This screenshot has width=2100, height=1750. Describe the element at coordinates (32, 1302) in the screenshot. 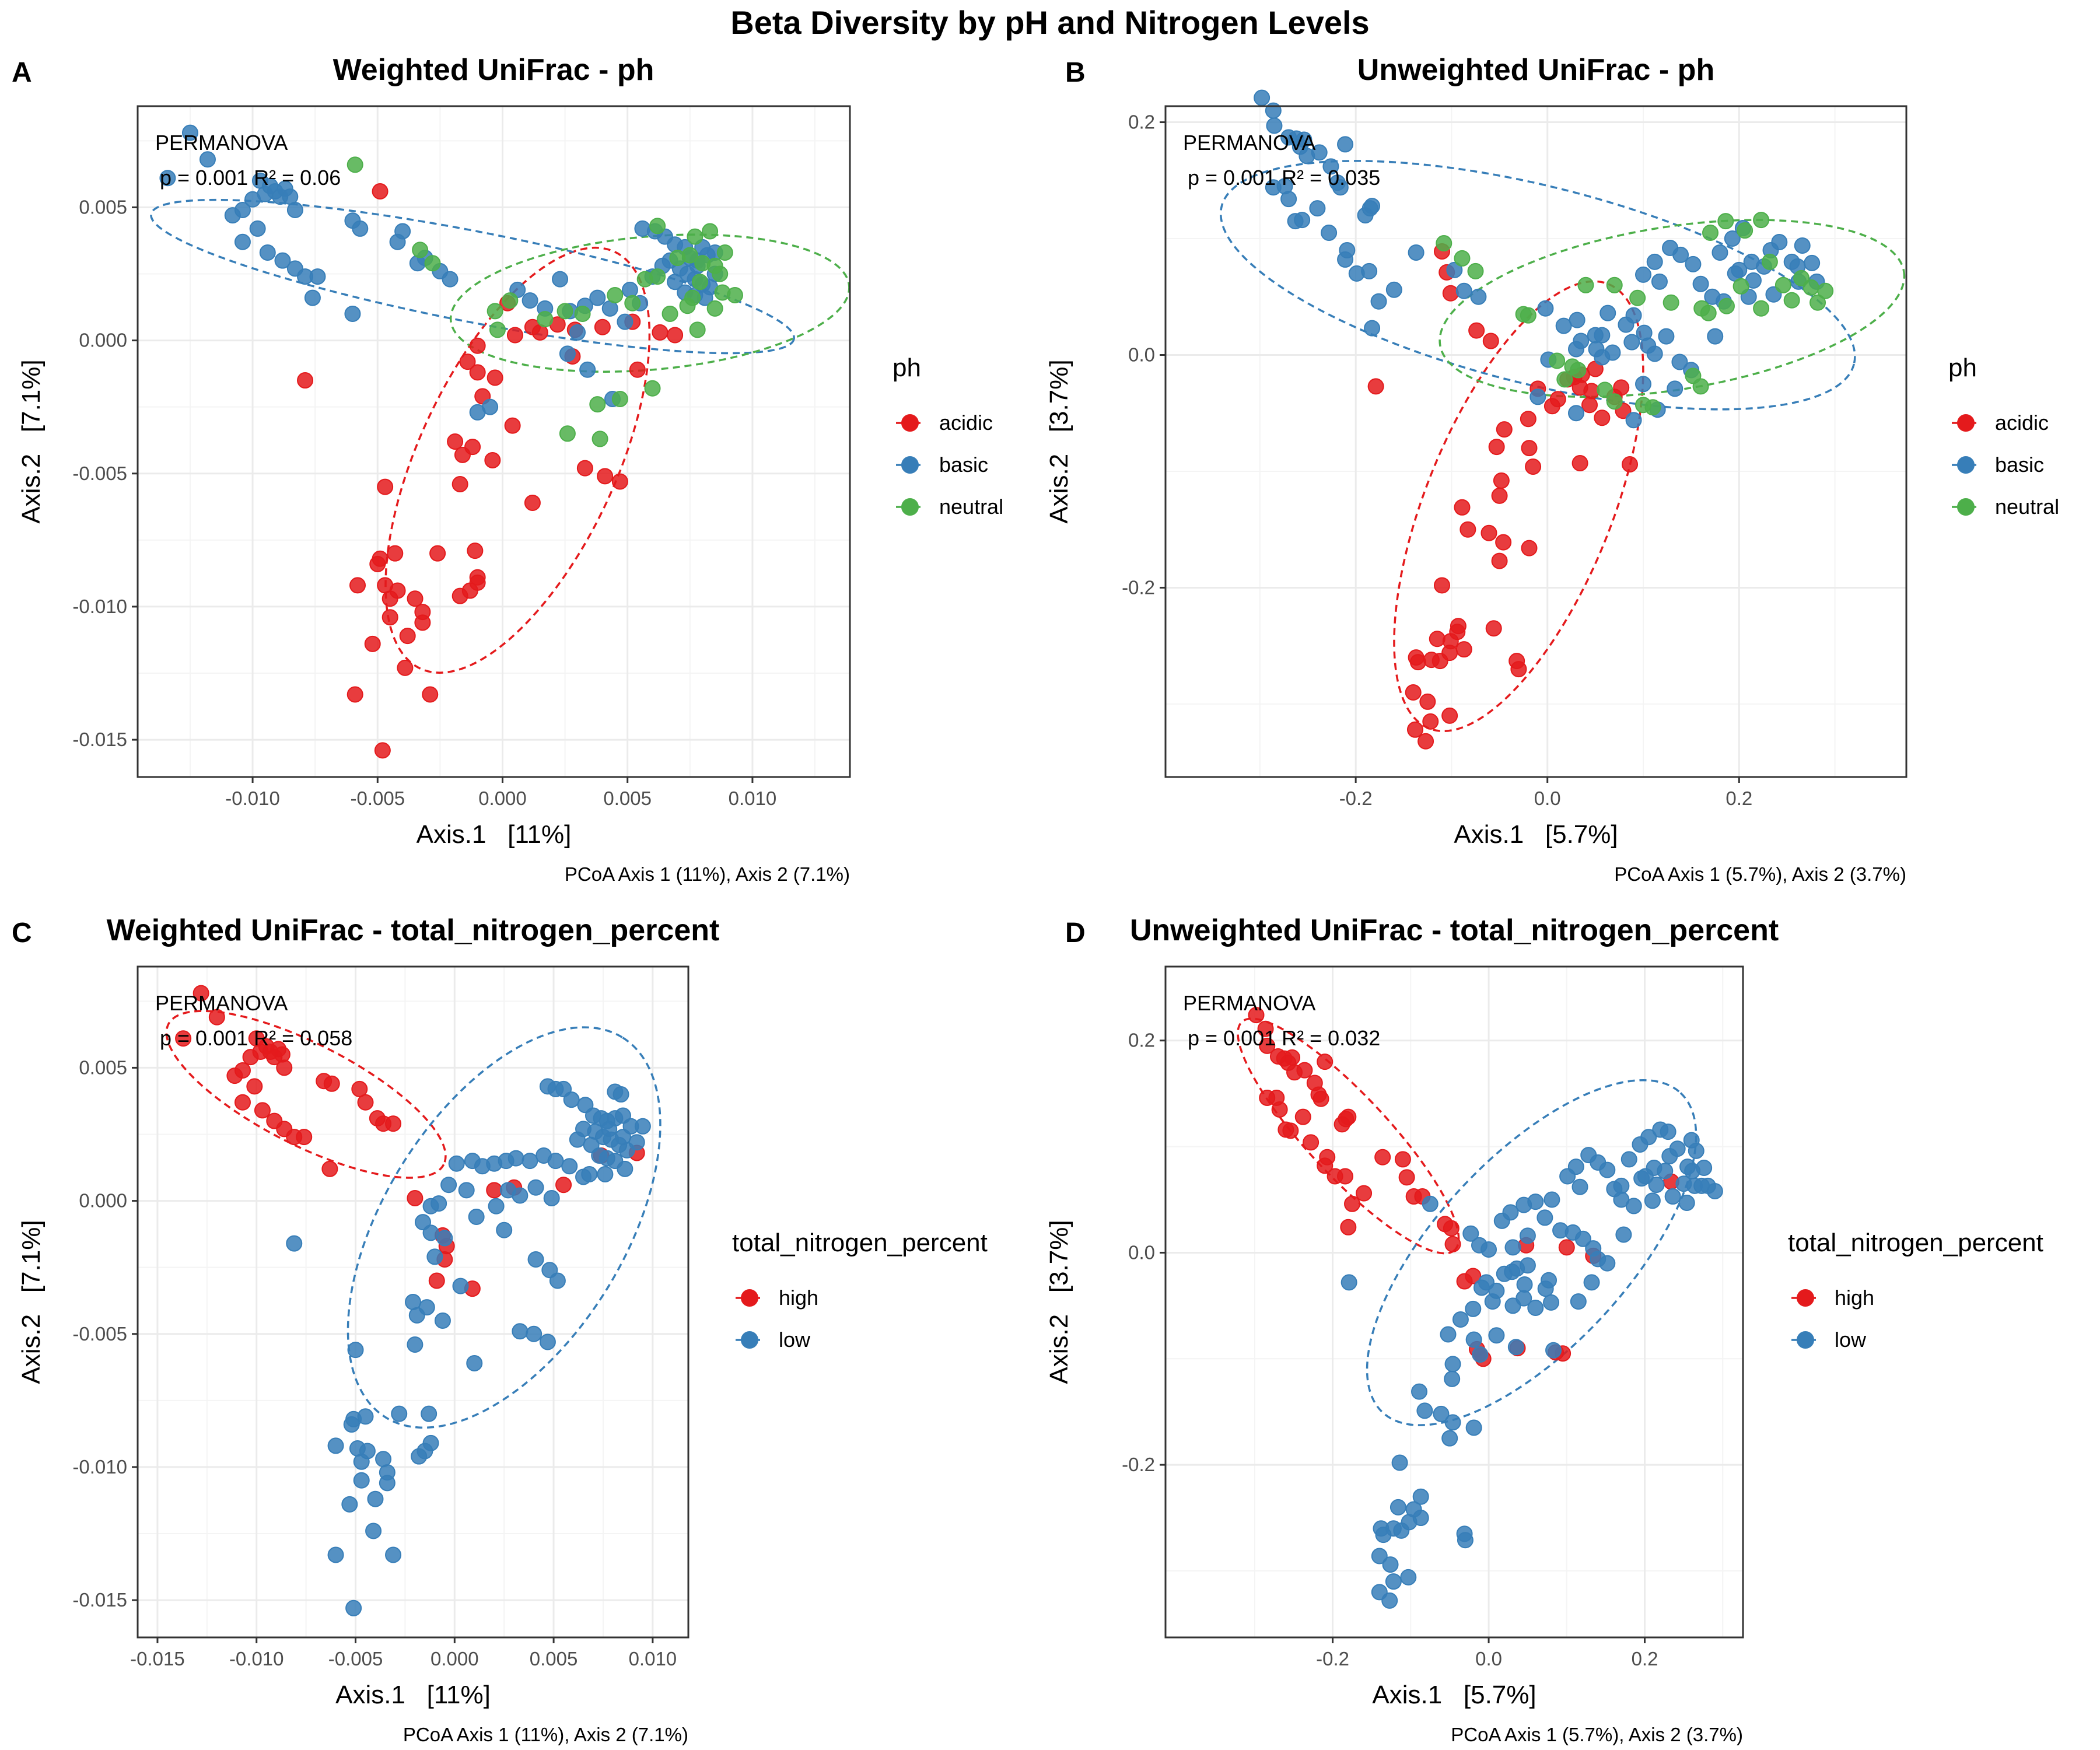

I see `y-axis-title: Axis.2 [7.1%]` at that location.